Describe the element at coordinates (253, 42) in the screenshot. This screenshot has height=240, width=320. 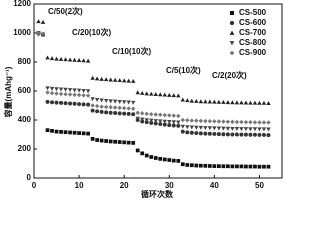
I see `legend-label: CS-800` at that location.